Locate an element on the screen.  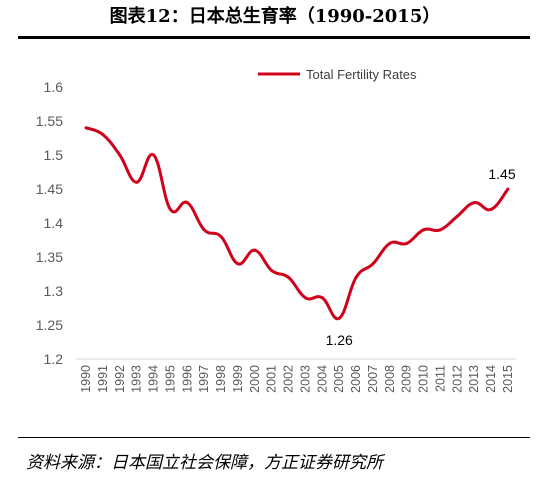
y-tick-label: 1.5 is located at coordinates (54, 155).